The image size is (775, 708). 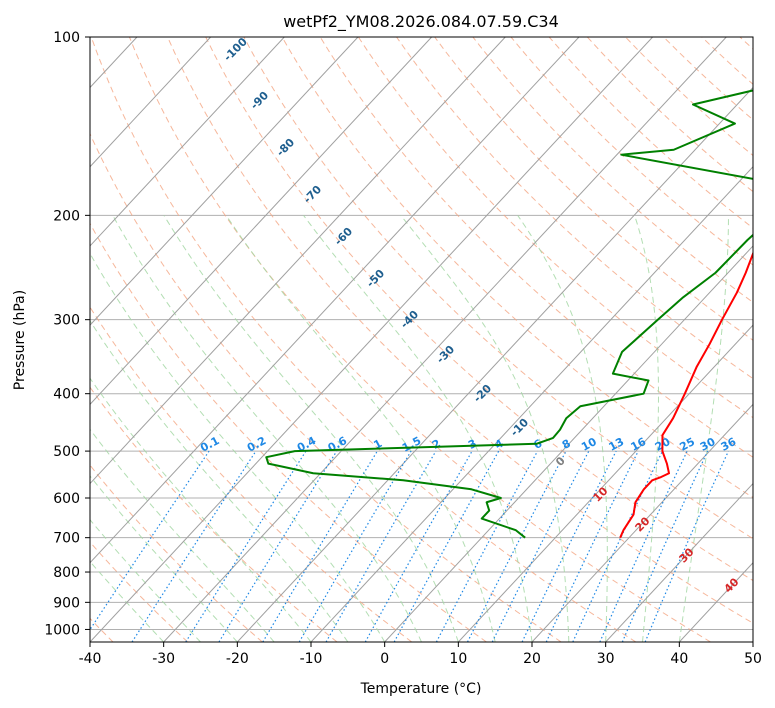 What do you see at coordinates (235, 49) in the screenshot?
I see `isotherm-label: -100` at bounding box center [235, 49].